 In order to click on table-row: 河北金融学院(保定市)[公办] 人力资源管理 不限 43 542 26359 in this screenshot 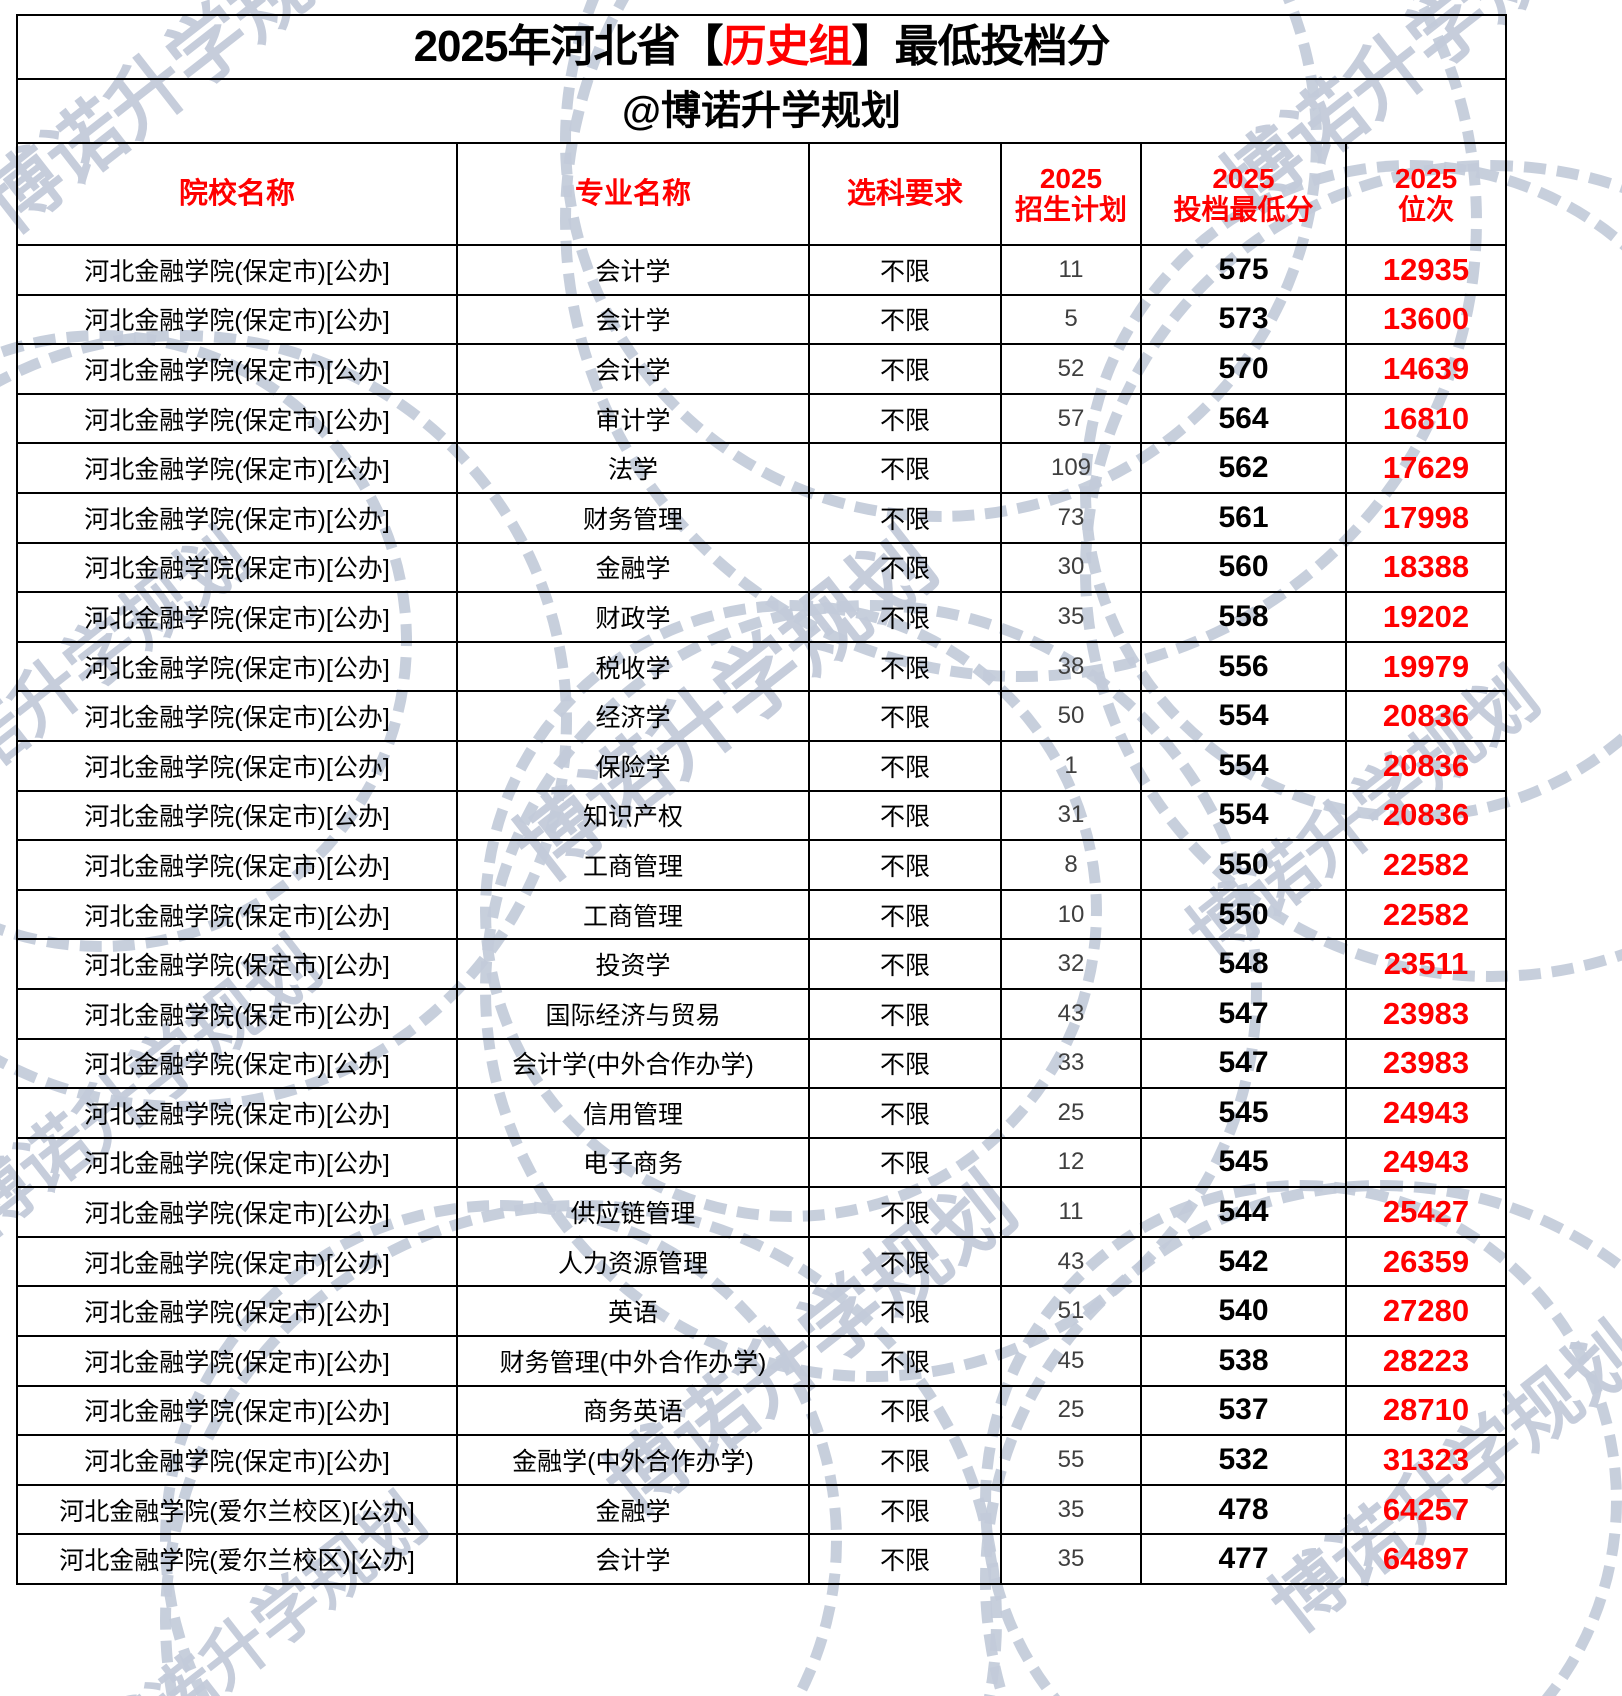, I will do `click(762, 1261)`.